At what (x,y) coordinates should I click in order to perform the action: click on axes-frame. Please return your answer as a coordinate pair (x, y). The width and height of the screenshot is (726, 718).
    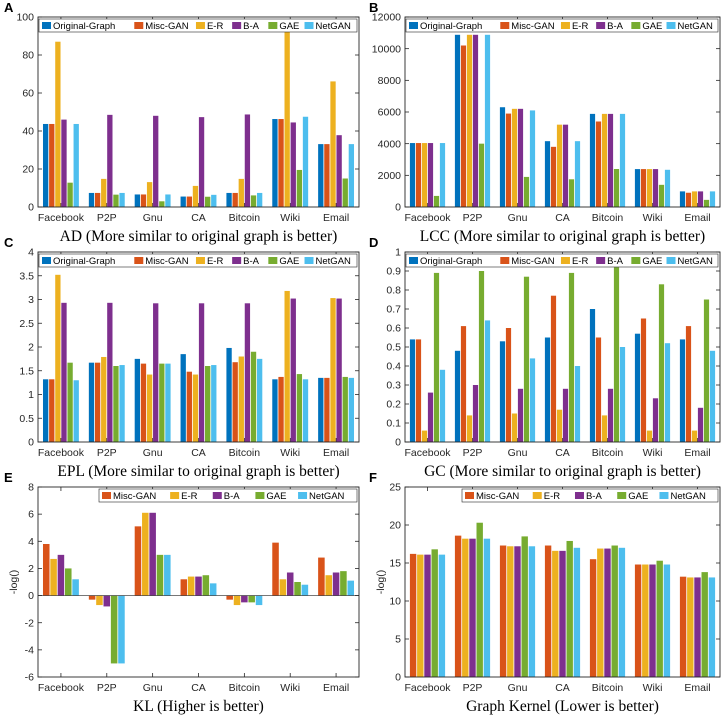
    Looking at the image, I should click on (562, 582).